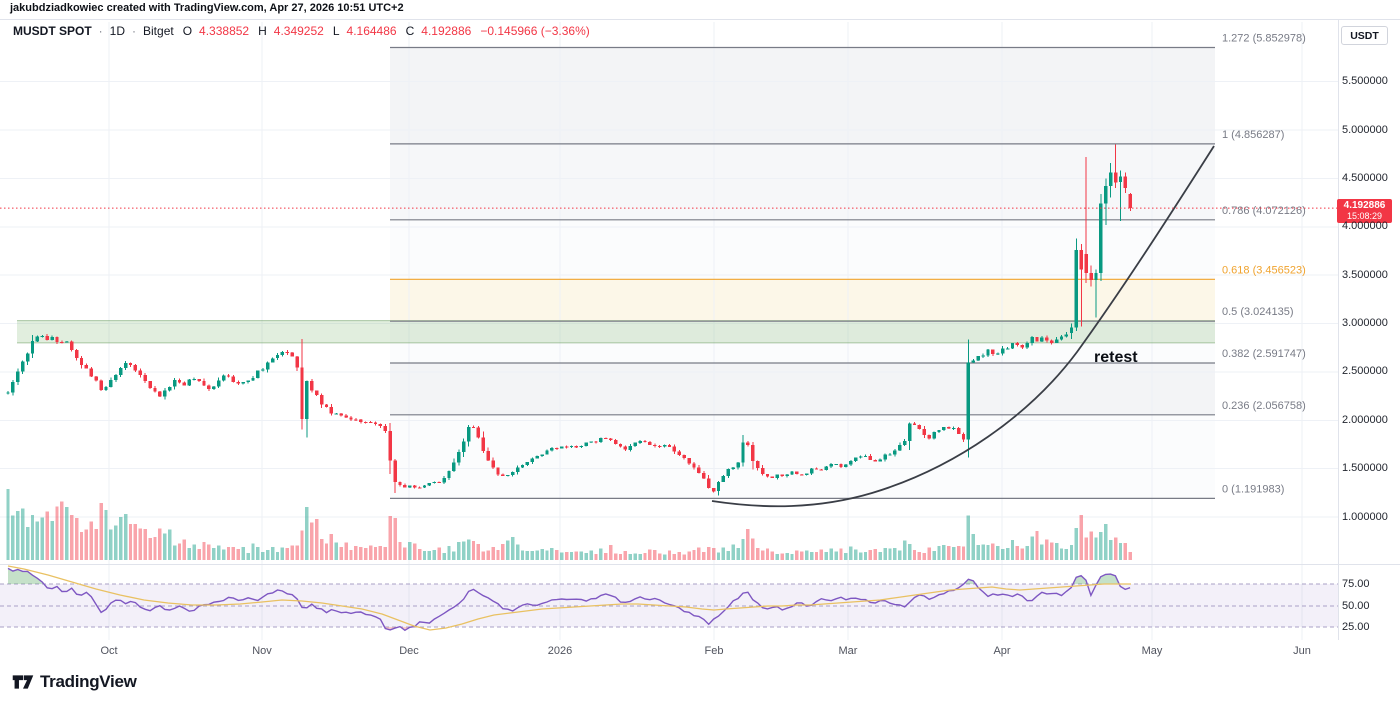 The image size is (1400, 710). I want to click on legend-low-label: L, so click(336, 31).